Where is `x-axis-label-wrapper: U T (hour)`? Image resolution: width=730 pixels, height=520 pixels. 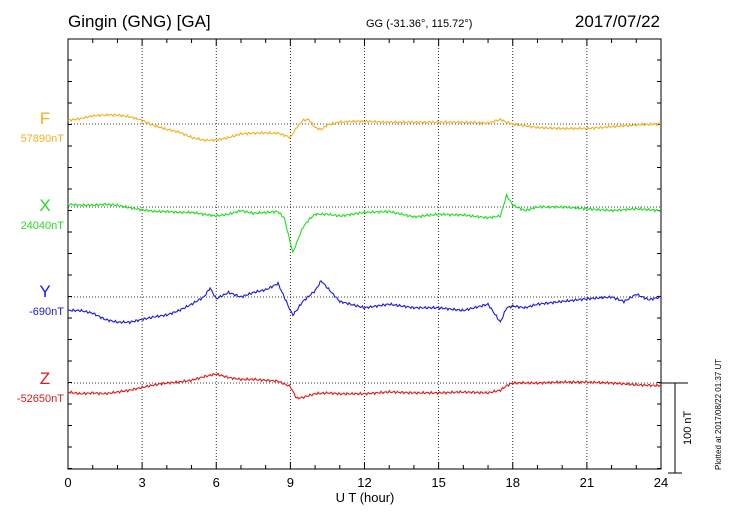
x-axis-label-wrapper: U T (hour) is located at coordinates (365, 497).